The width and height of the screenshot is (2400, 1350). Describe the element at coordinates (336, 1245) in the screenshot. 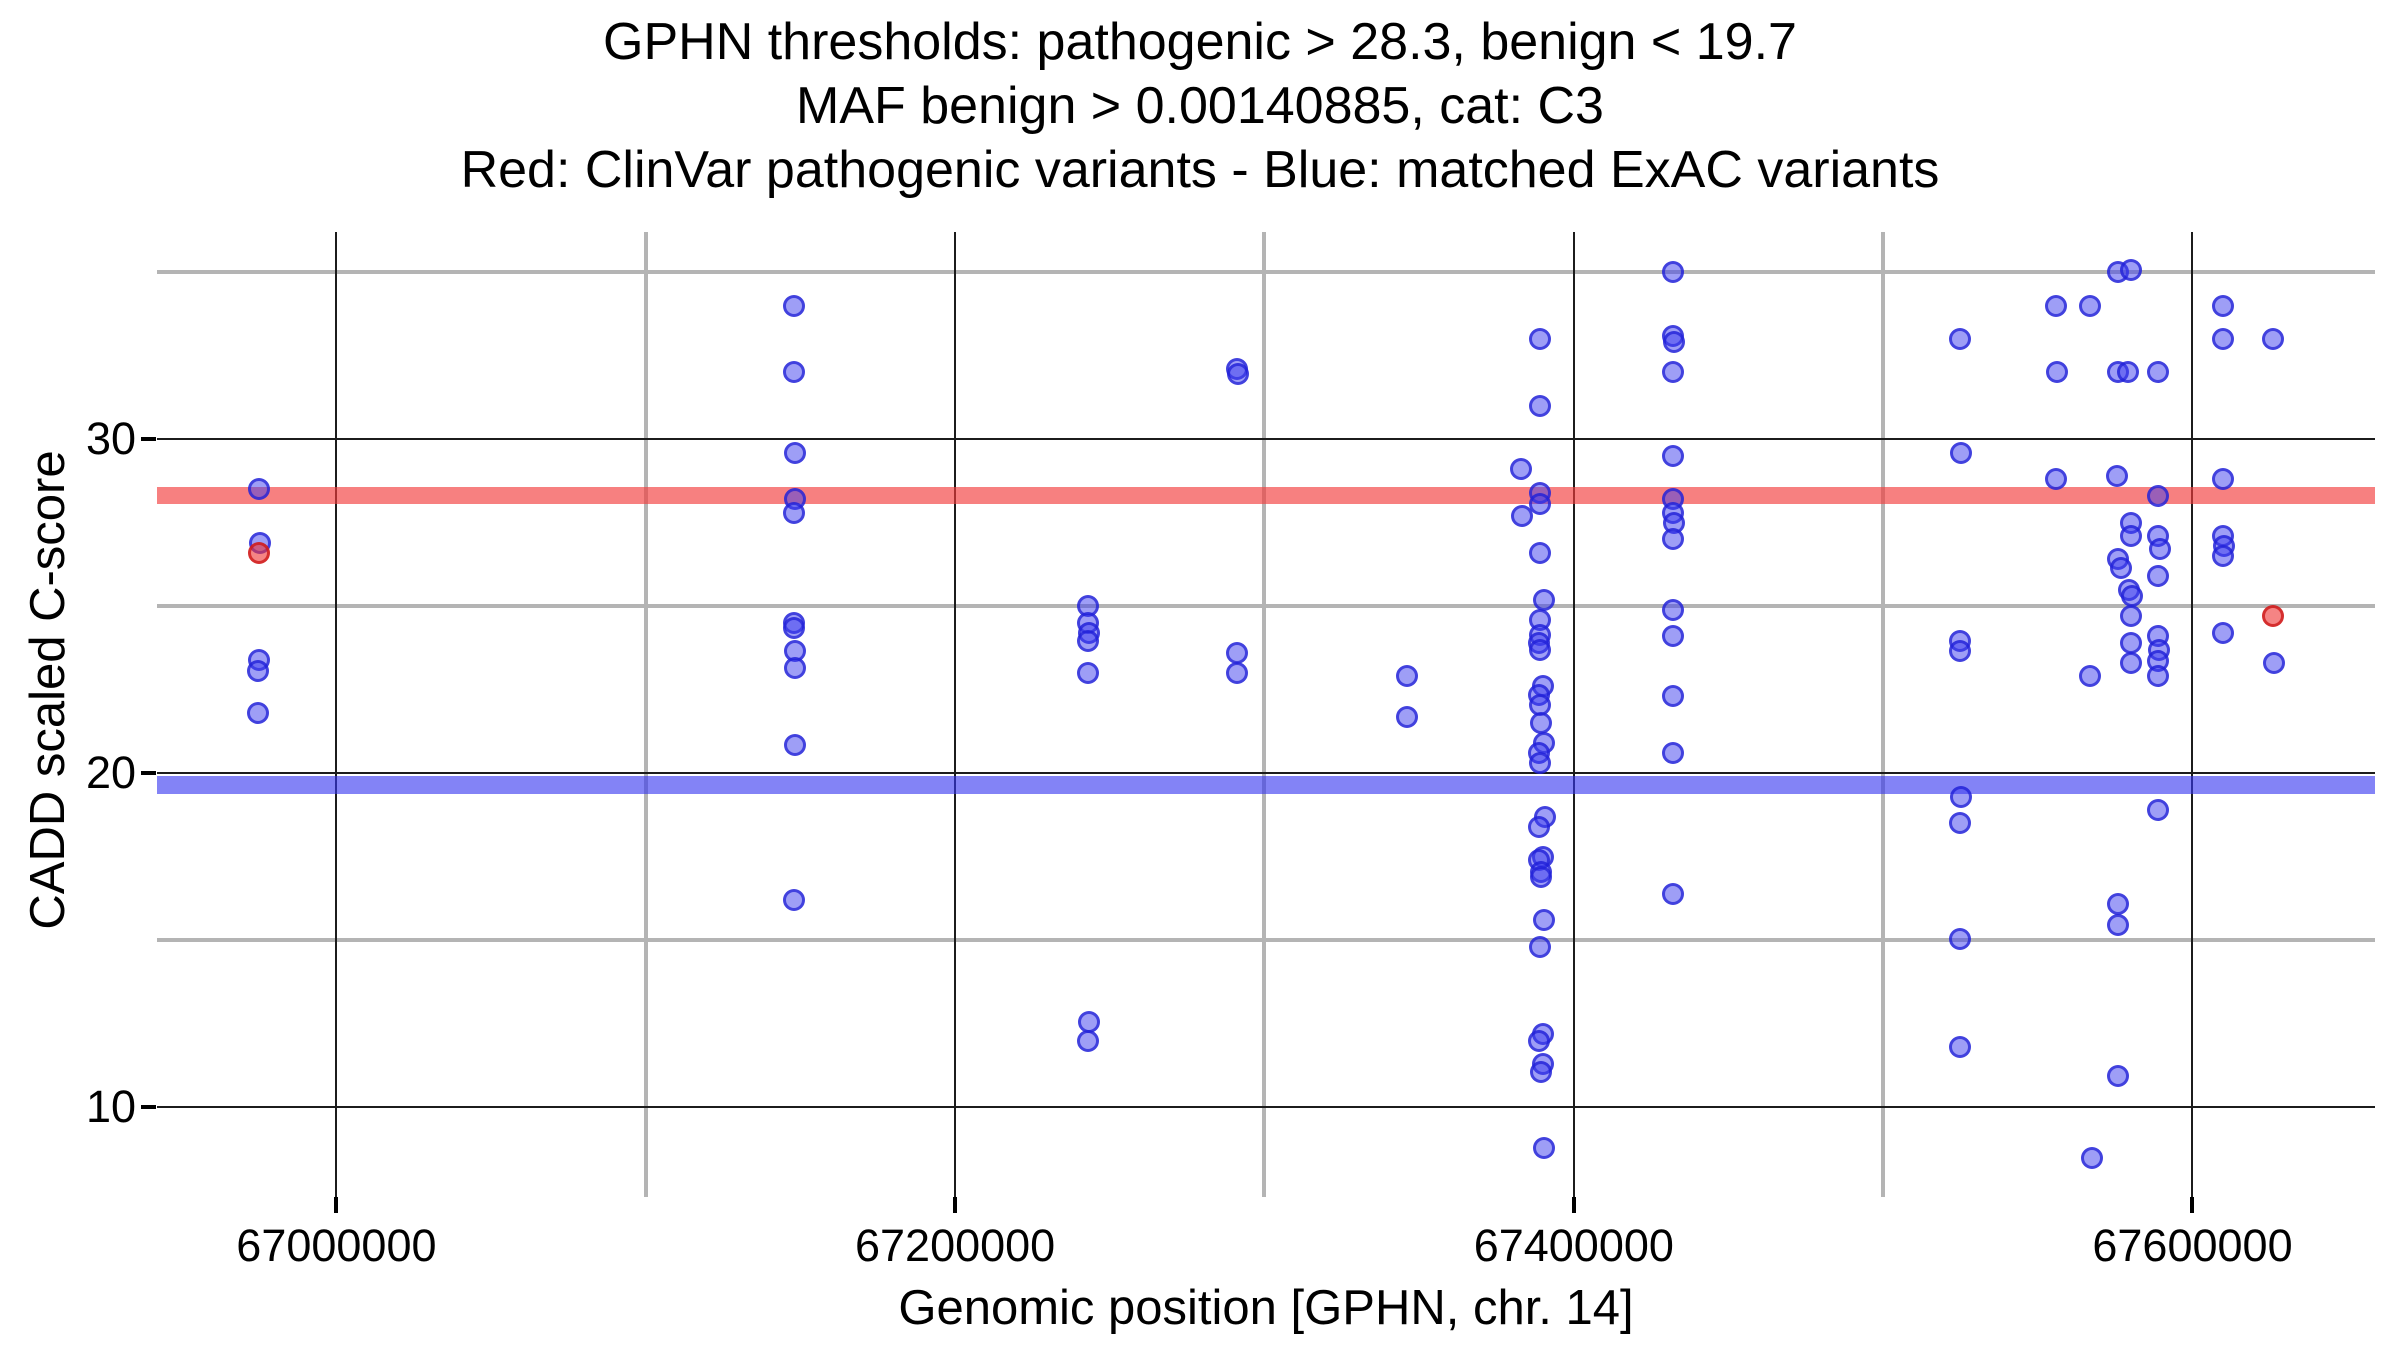

I see `x-axis-tick-label: 67000000` at that location.